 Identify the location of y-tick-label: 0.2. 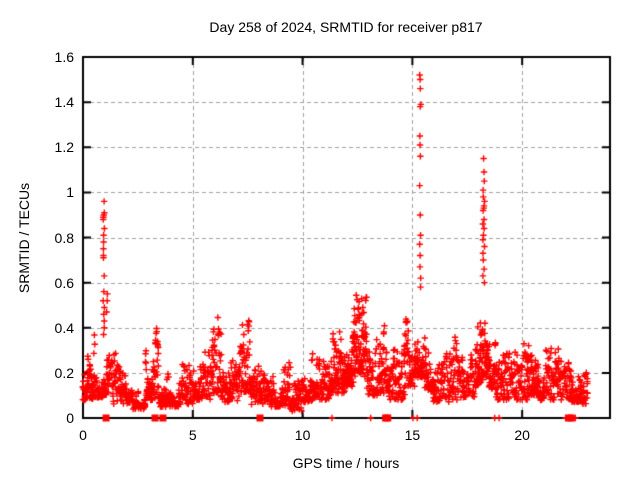
(64, 372).